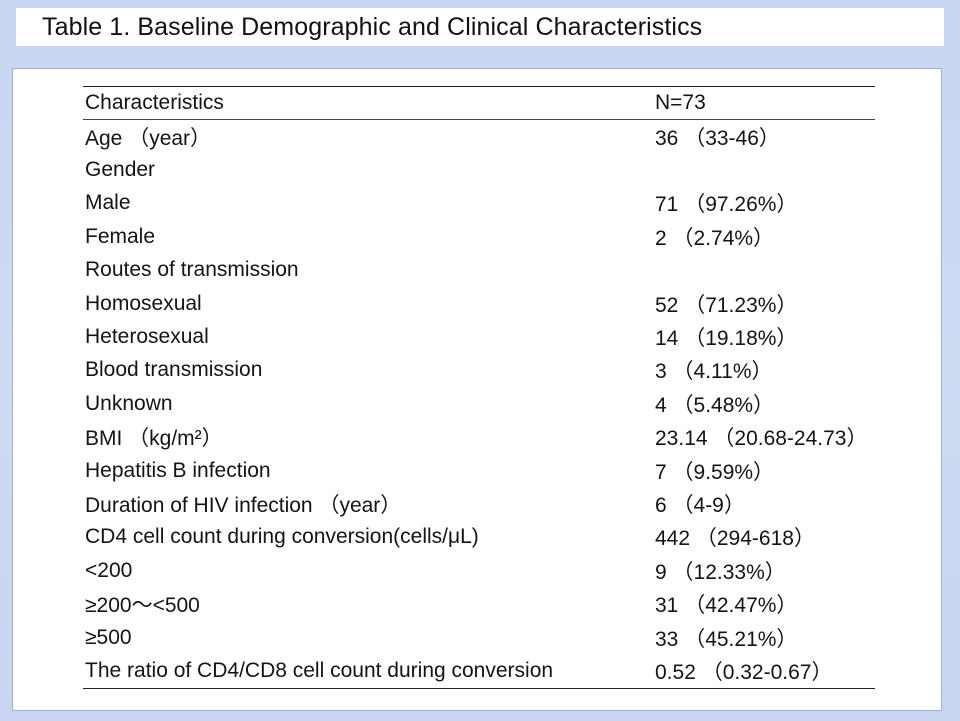 This screenshot has width=960, height=721. Describe the element at coordinates (479, 437) in the screenshot. I see `table-row: BMI （kg/m²） 23.14 （20.68-24.73）` at that location.